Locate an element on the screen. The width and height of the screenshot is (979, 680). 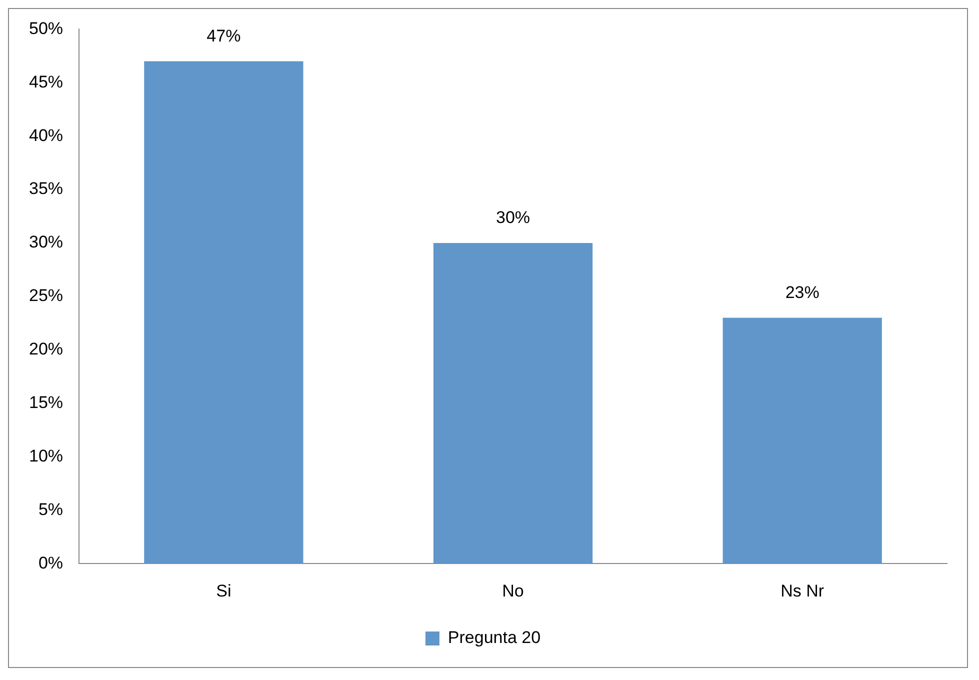
y-tick-label: 25% is located at coordinates (46, 296).